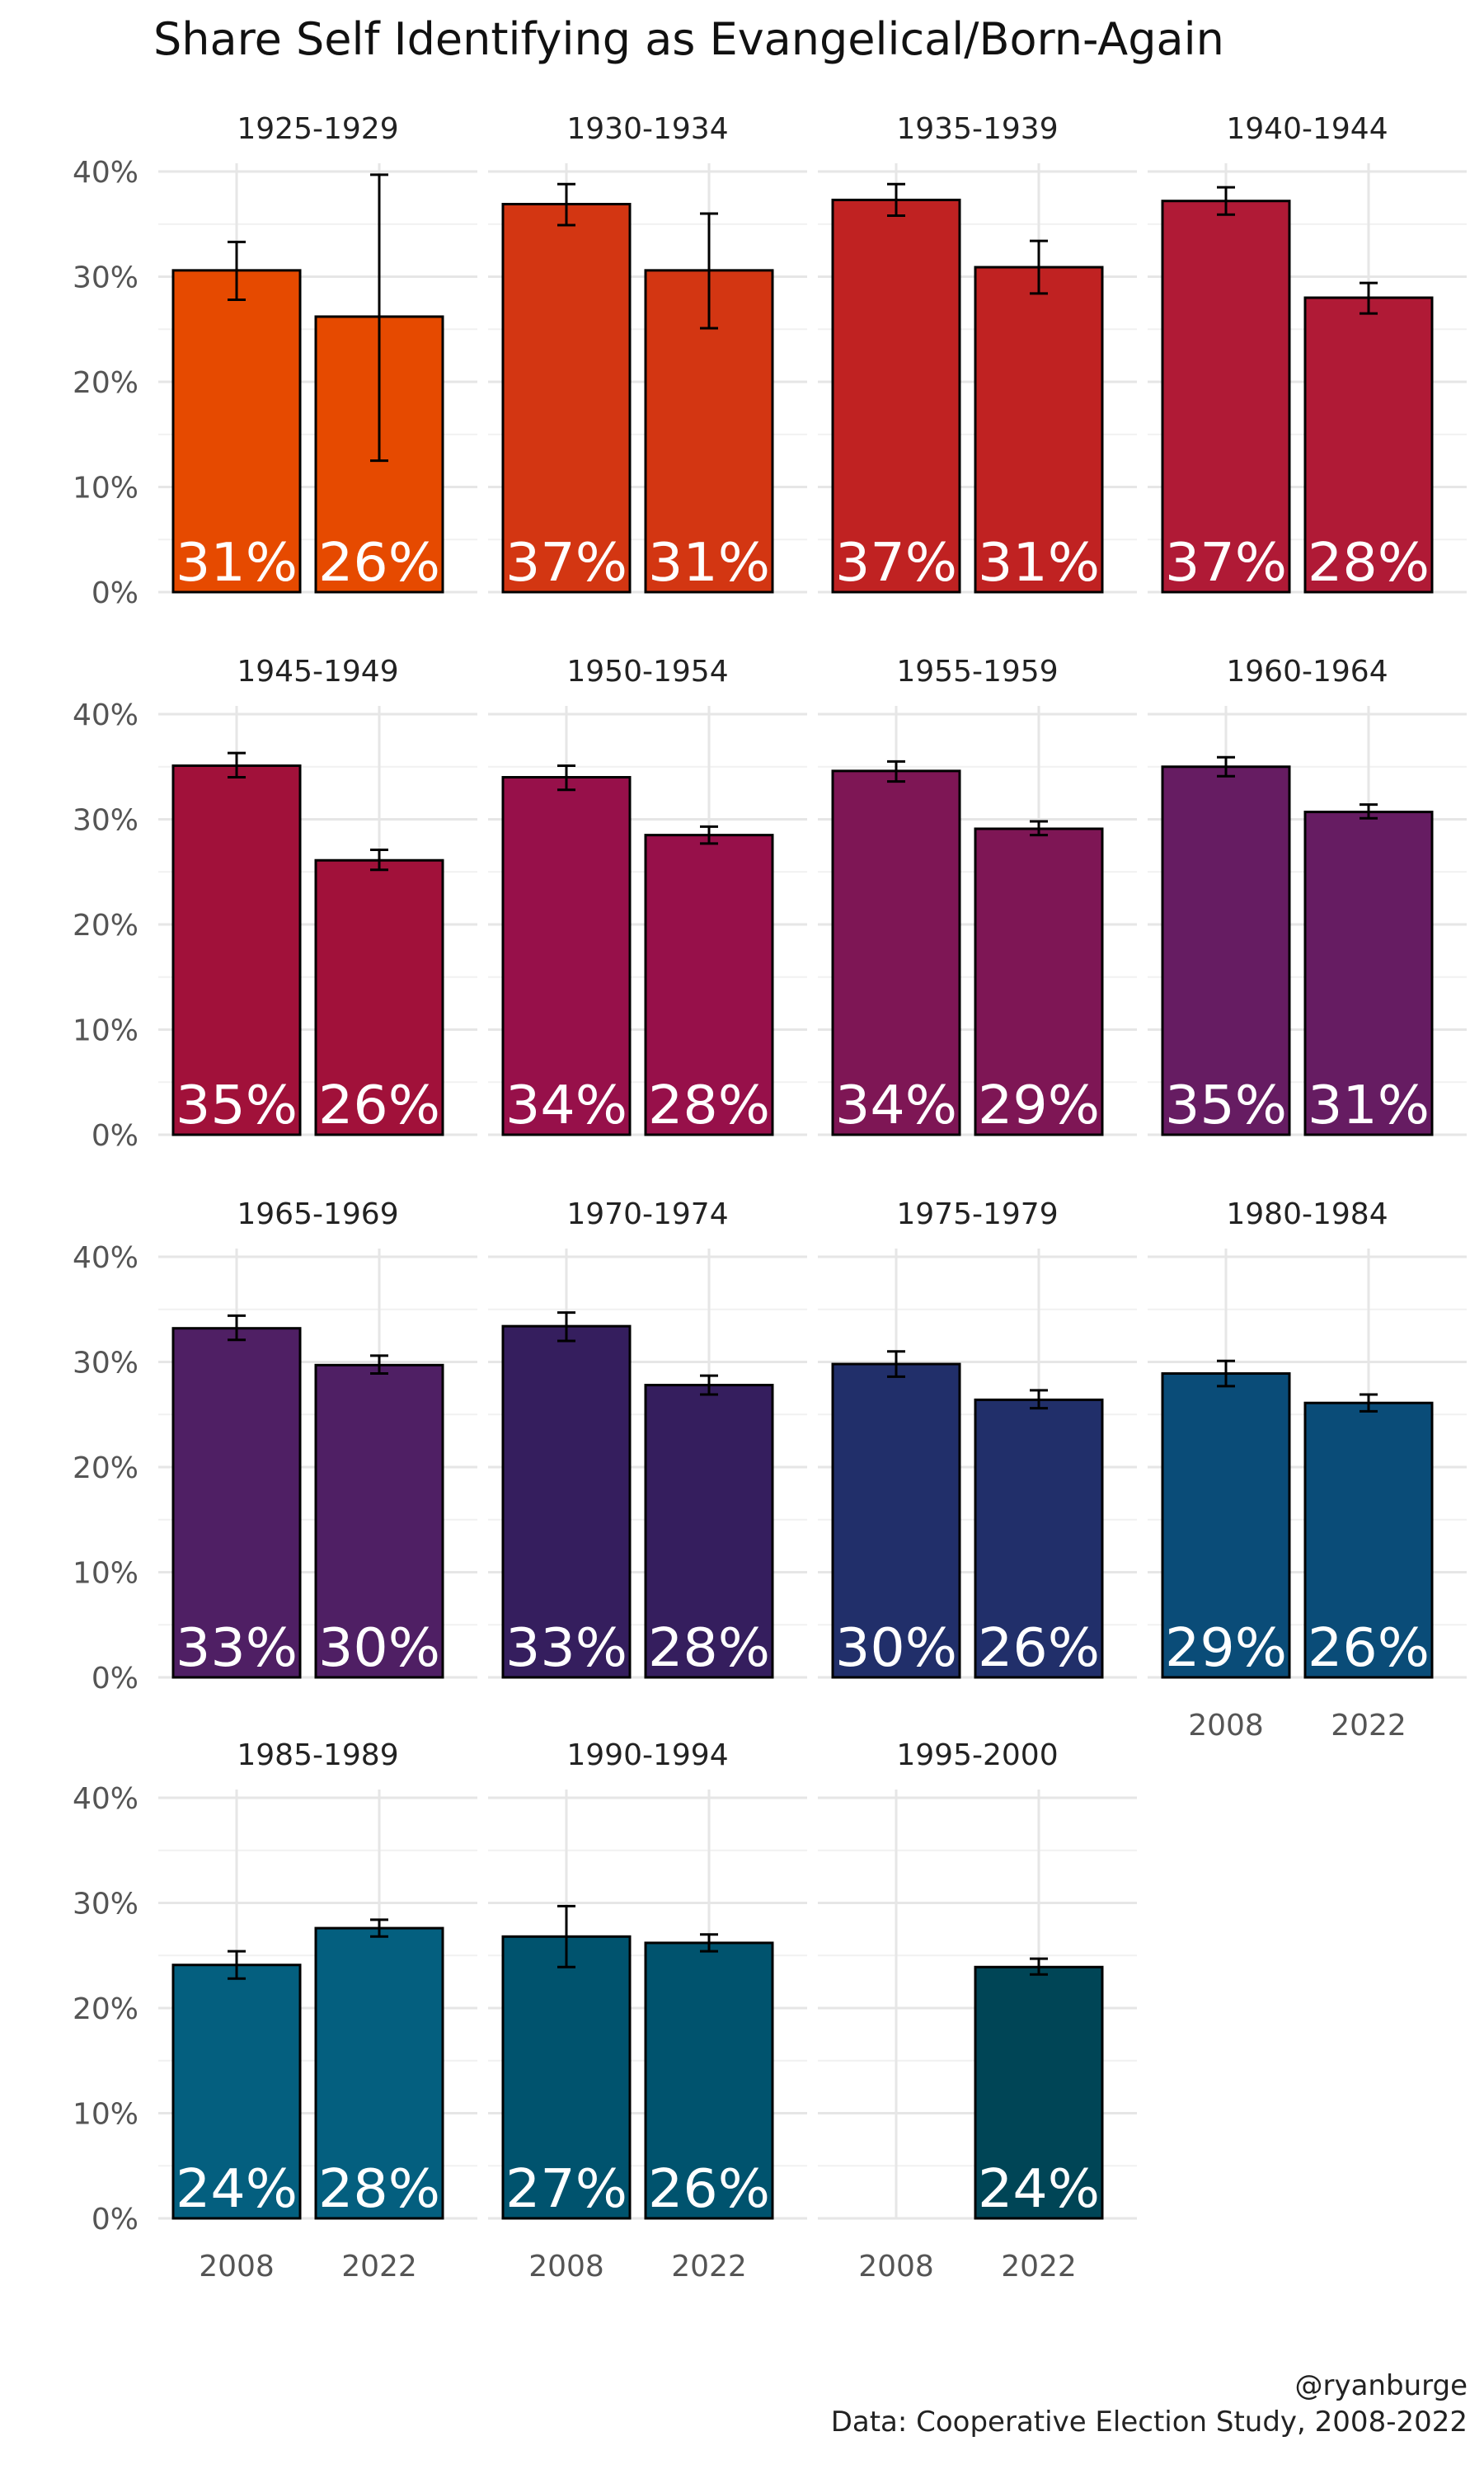 Image resolution: width=1484 pixels, height=2474 pixels. What do you see at coordinates (647, 1438) in the screenshot?
I see `facet-panel-1970-1974: 1970-1974 33% 28%` at bounding box center [647, 1438].